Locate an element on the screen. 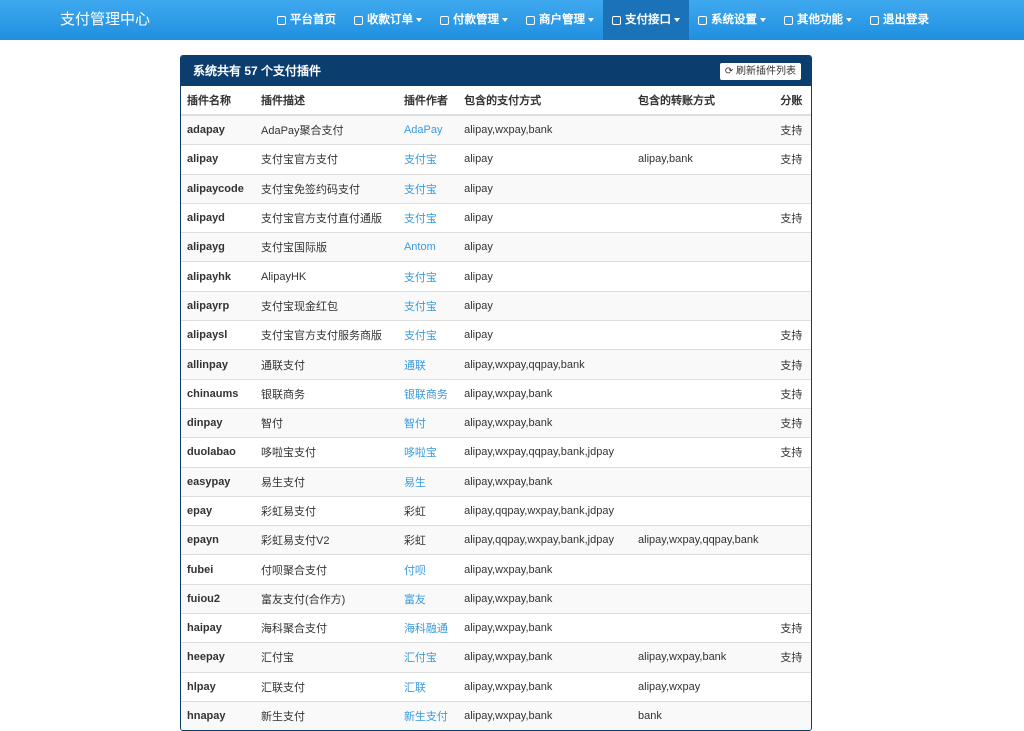 The width and height of the screenshot is (1024, 731). plugin-desc: 彩虹易支付 is located at coordinates (326, 510).